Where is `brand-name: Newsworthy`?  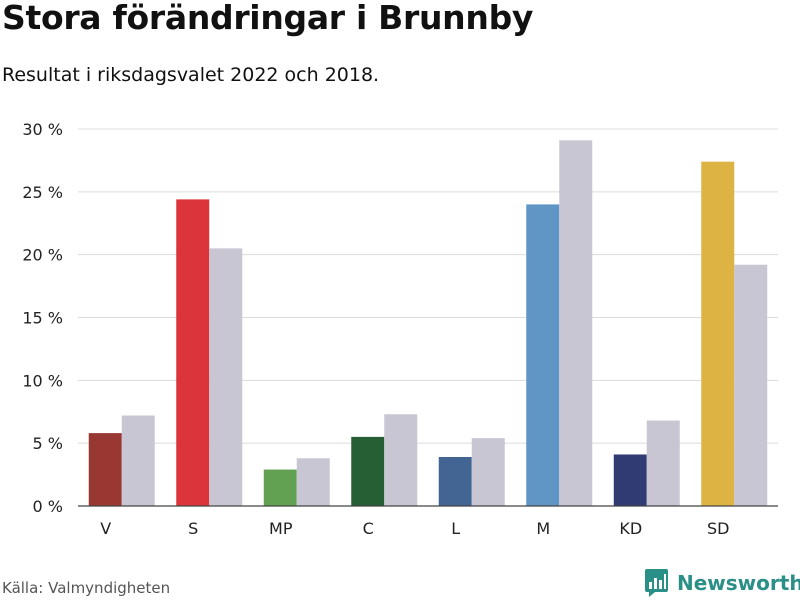
brand-name: Newsworthy is located at coordinates (738, 583).